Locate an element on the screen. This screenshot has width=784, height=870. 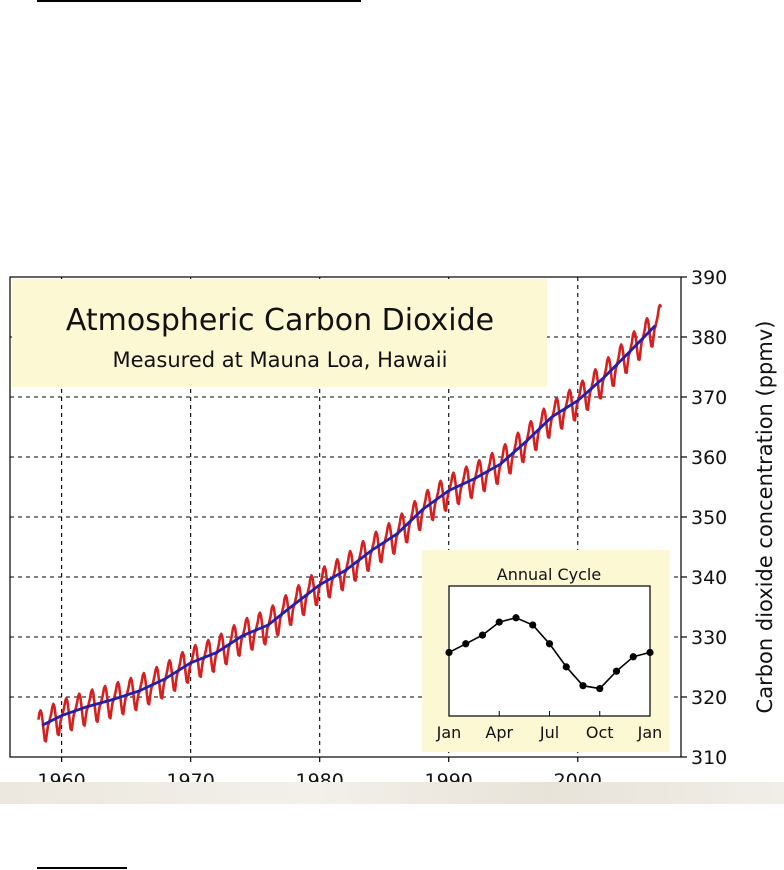
y-tick-label: 330 is located at coordinates (709, 638).